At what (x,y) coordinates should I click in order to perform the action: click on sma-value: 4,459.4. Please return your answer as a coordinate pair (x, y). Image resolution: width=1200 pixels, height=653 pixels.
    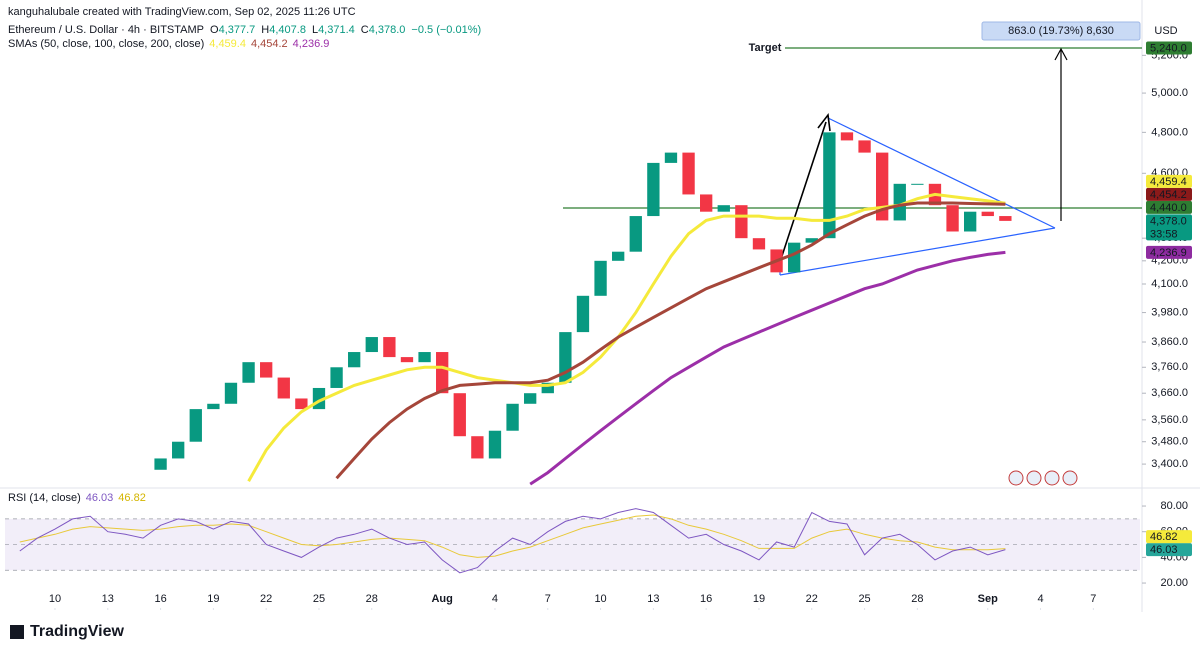
    Looking at the image, I should click on (227, 44).